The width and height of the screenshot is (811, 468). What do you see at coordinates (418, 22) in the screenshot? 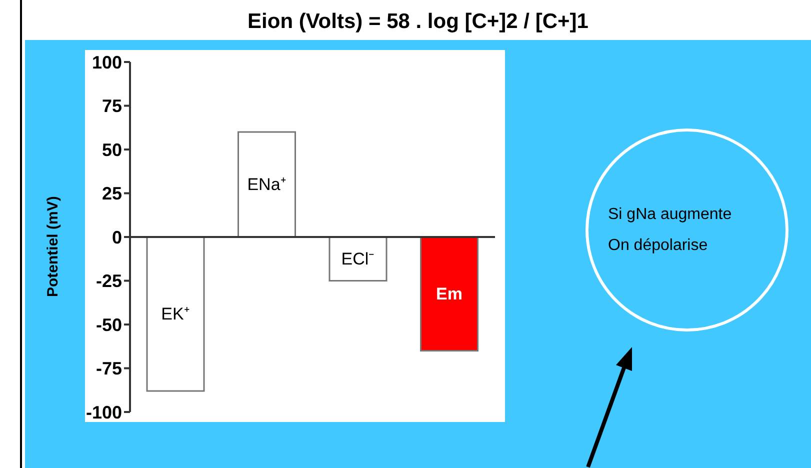
I see `chart-title: Eion (Volts) = 58 . log [C+]2 / [C+]1` at bounding box center [418, 22].